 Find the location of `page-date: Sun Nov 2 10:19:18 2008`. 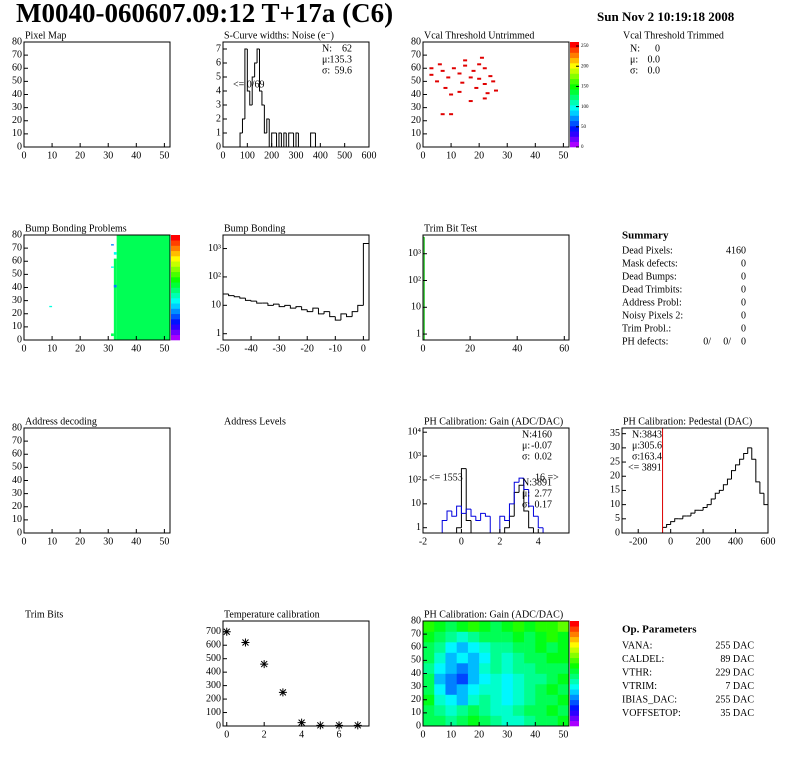

page-date: Sun Nov 2 10:19:18 2008 is located at coordinates (666, 16).